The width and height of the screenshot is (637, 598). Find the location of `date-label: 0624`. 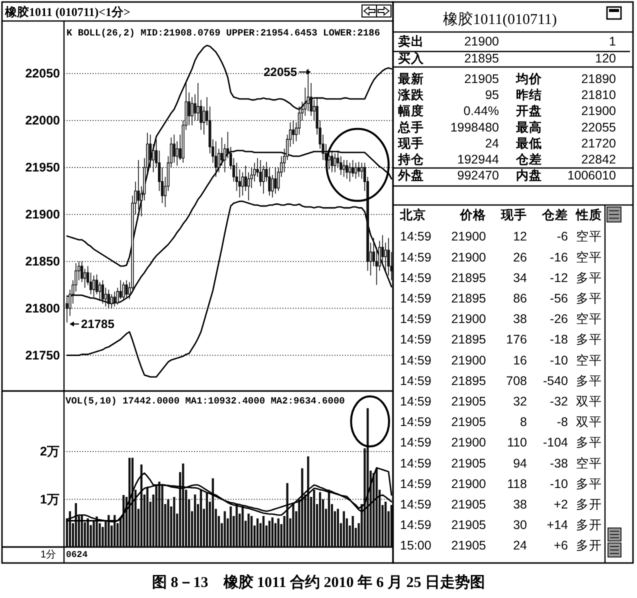

date-label: 0624 is located at coordinates (77, 555).